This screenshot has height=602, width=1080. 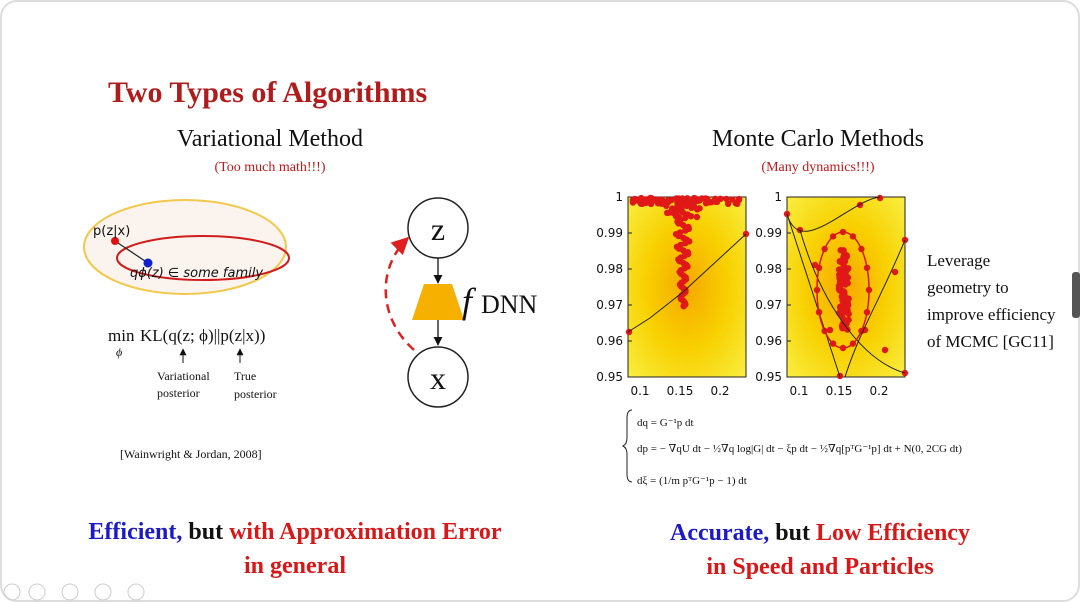 I want to click on side-text: of MCMC [GC11], so click(x=990, y=341).